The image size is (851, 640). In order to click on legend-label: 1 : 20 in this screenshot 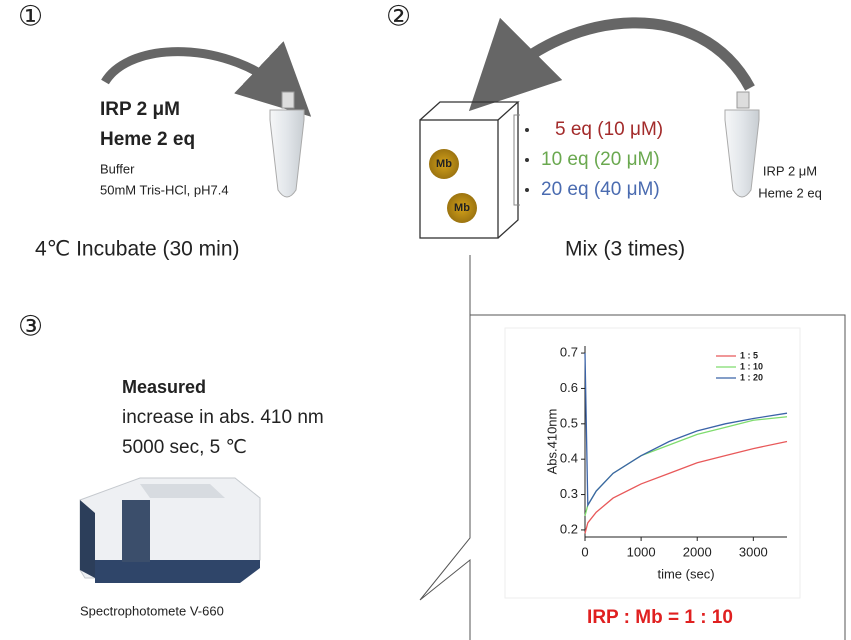, I will do `click(751, 377)`.